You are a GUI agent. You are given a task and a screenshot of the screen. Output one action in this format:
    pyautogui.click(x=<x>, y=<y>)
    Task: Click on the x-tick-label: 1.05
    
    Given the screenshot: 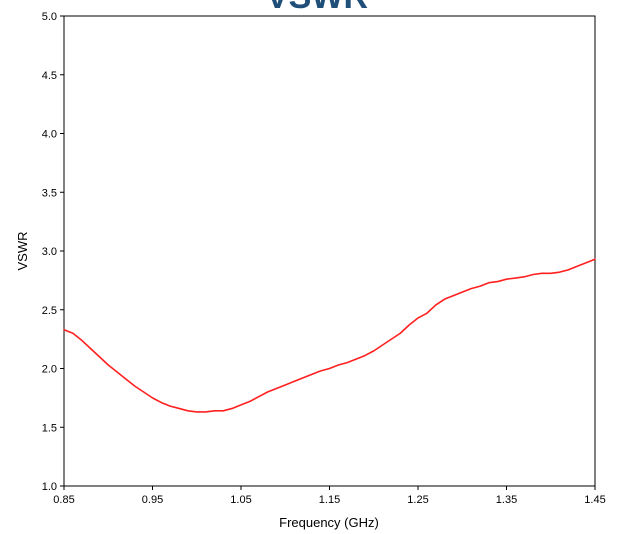 What is the action you would take?
    pyautogui.click(x=240, y=500)
    